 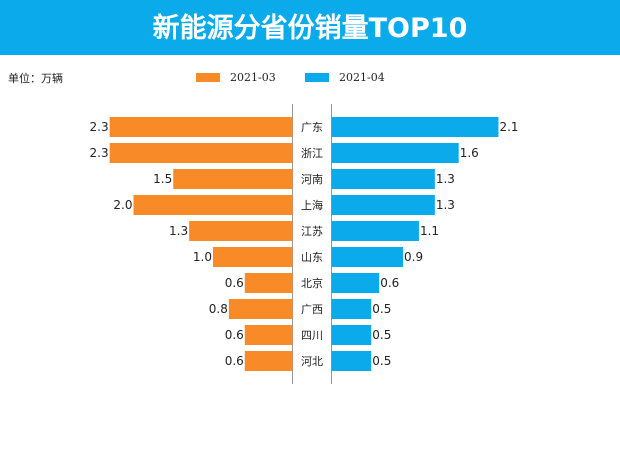 What do you see at coordinates (508, 127) in the screenshot?
I see `data-label-right: 2.1` at bounding box center [508, 127].